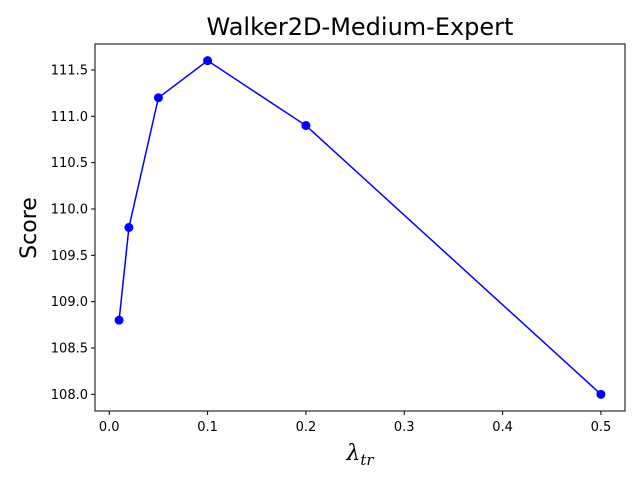  I want to click on y-axis-ticks: 108.0 108.5 109.0 109.5 110.0 110.5 111.0 111.5, so click(73, 233).